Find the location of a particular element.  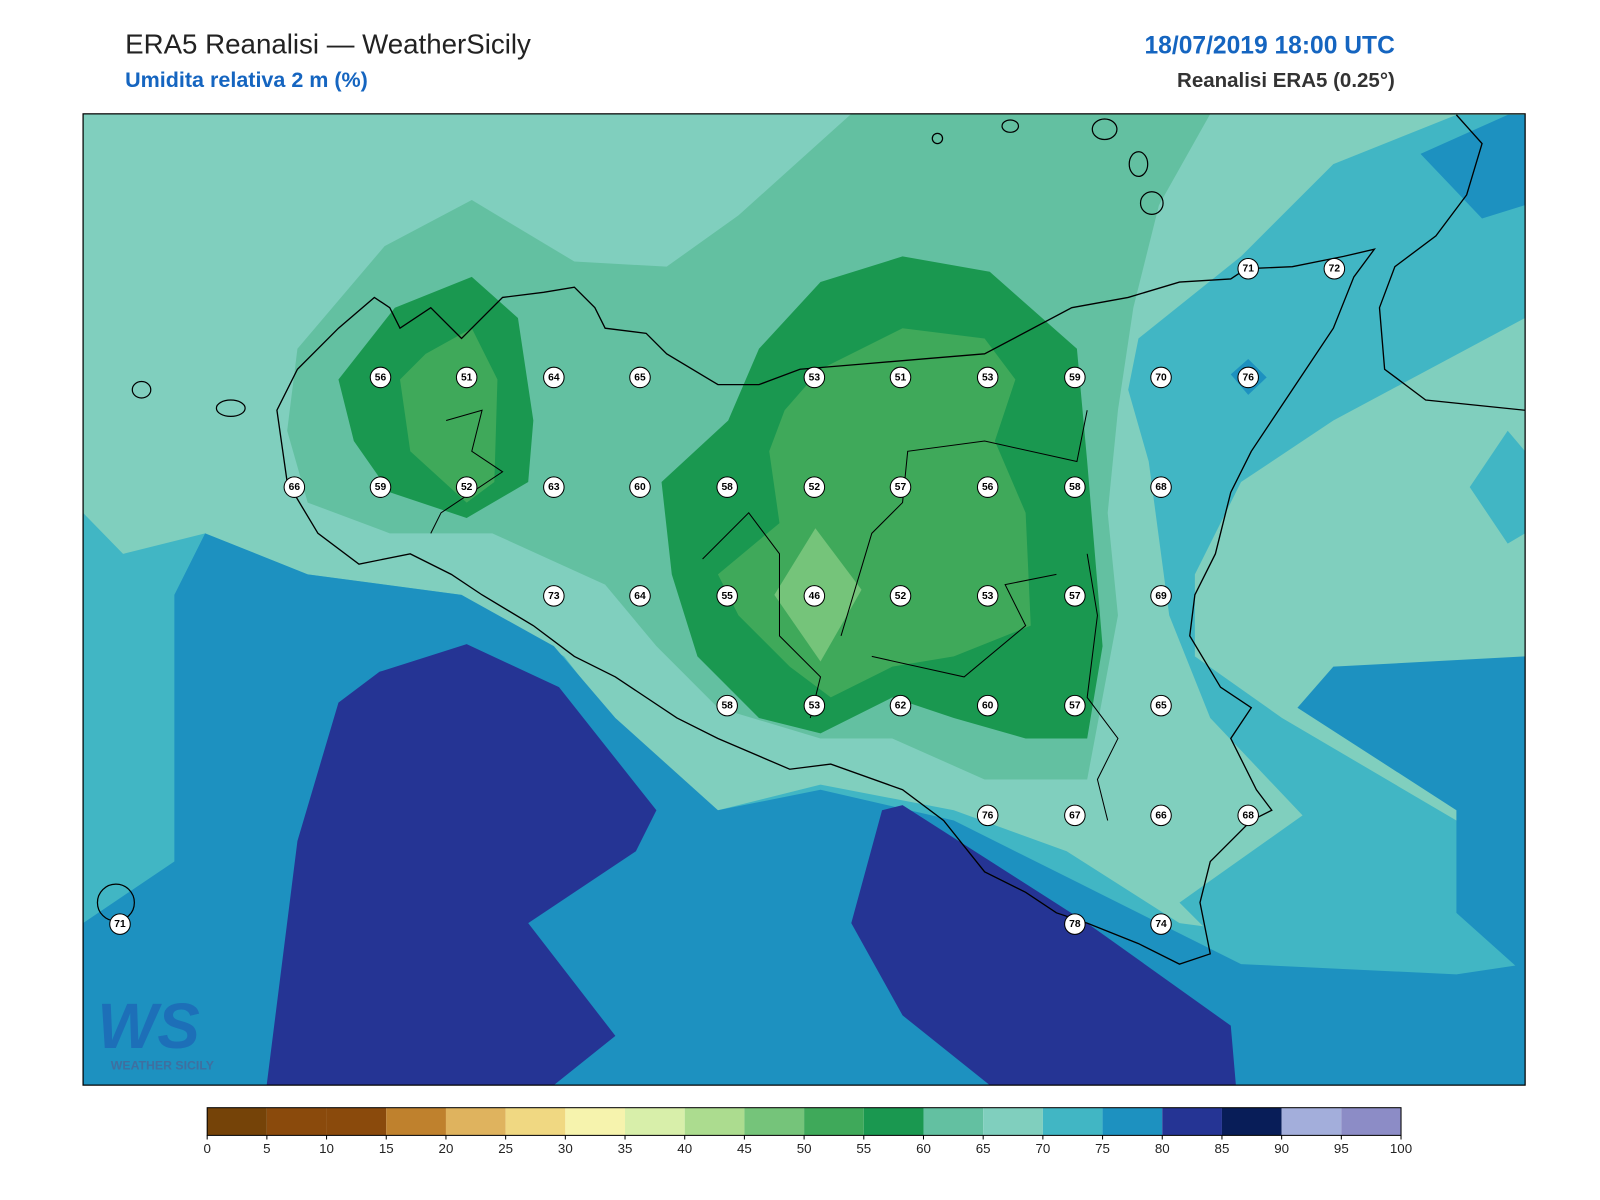

station-value: 65 is located at coordinates (1161, 706).